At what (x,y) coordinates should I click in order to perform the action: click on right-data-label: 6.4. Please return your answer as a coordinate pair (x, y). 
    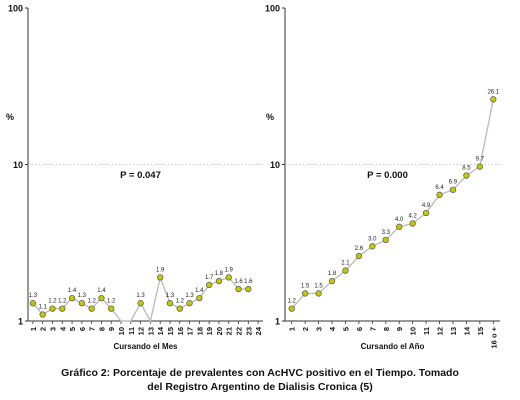
    Looking at the image, I should click on (439, 188).